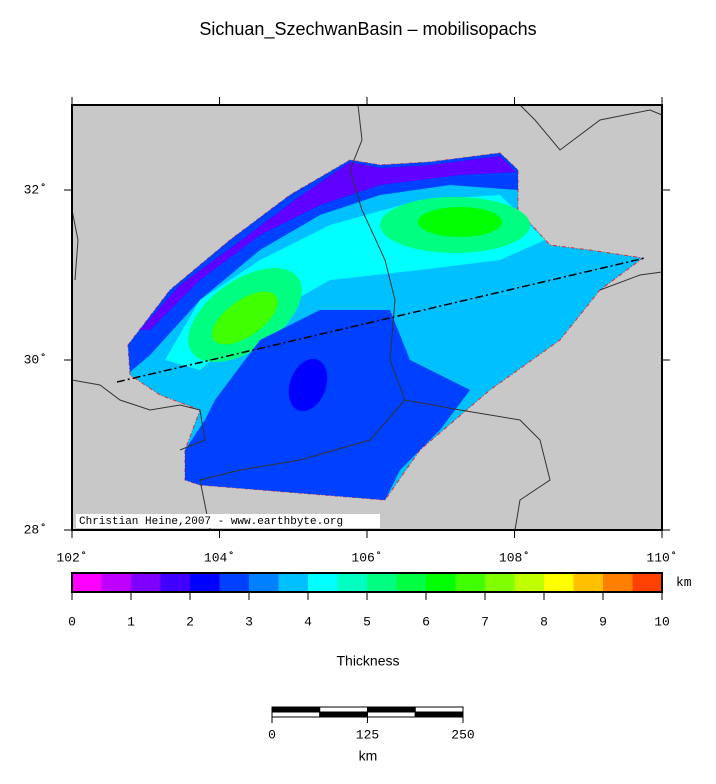 The width and height of the screenshot is (716, 784). What do you see at coordinates (35, 359) in the screenshot?
I see `y-tick-label: 30˚` at bounding box center [35, 359].